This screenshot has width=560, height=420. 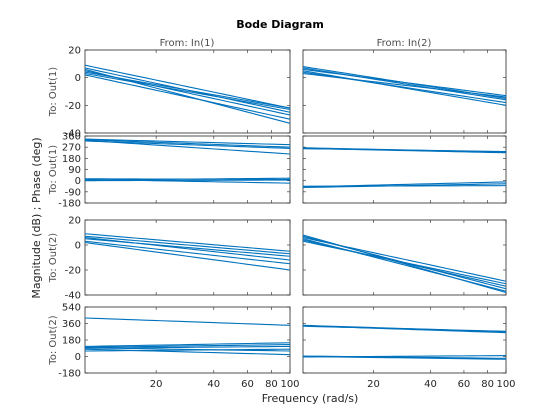 I want to click on x-tick-label-c2-2: 60, so click(x=464, y=384).